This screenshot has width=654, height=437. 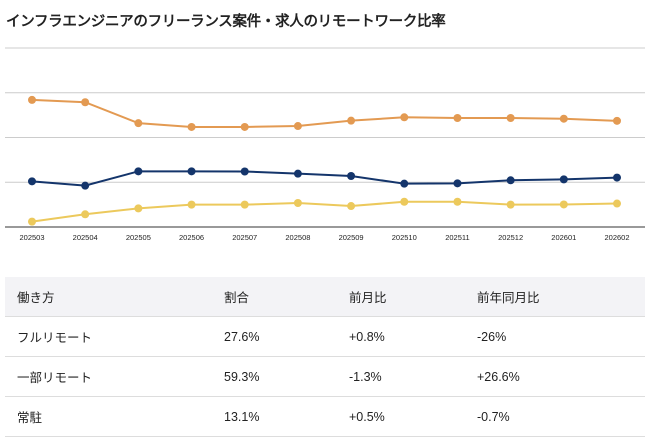 What do you see at coordinates (274, 297) in the screenshot?
I see `header-ratio: 割合` at bounding box center [274, 297].